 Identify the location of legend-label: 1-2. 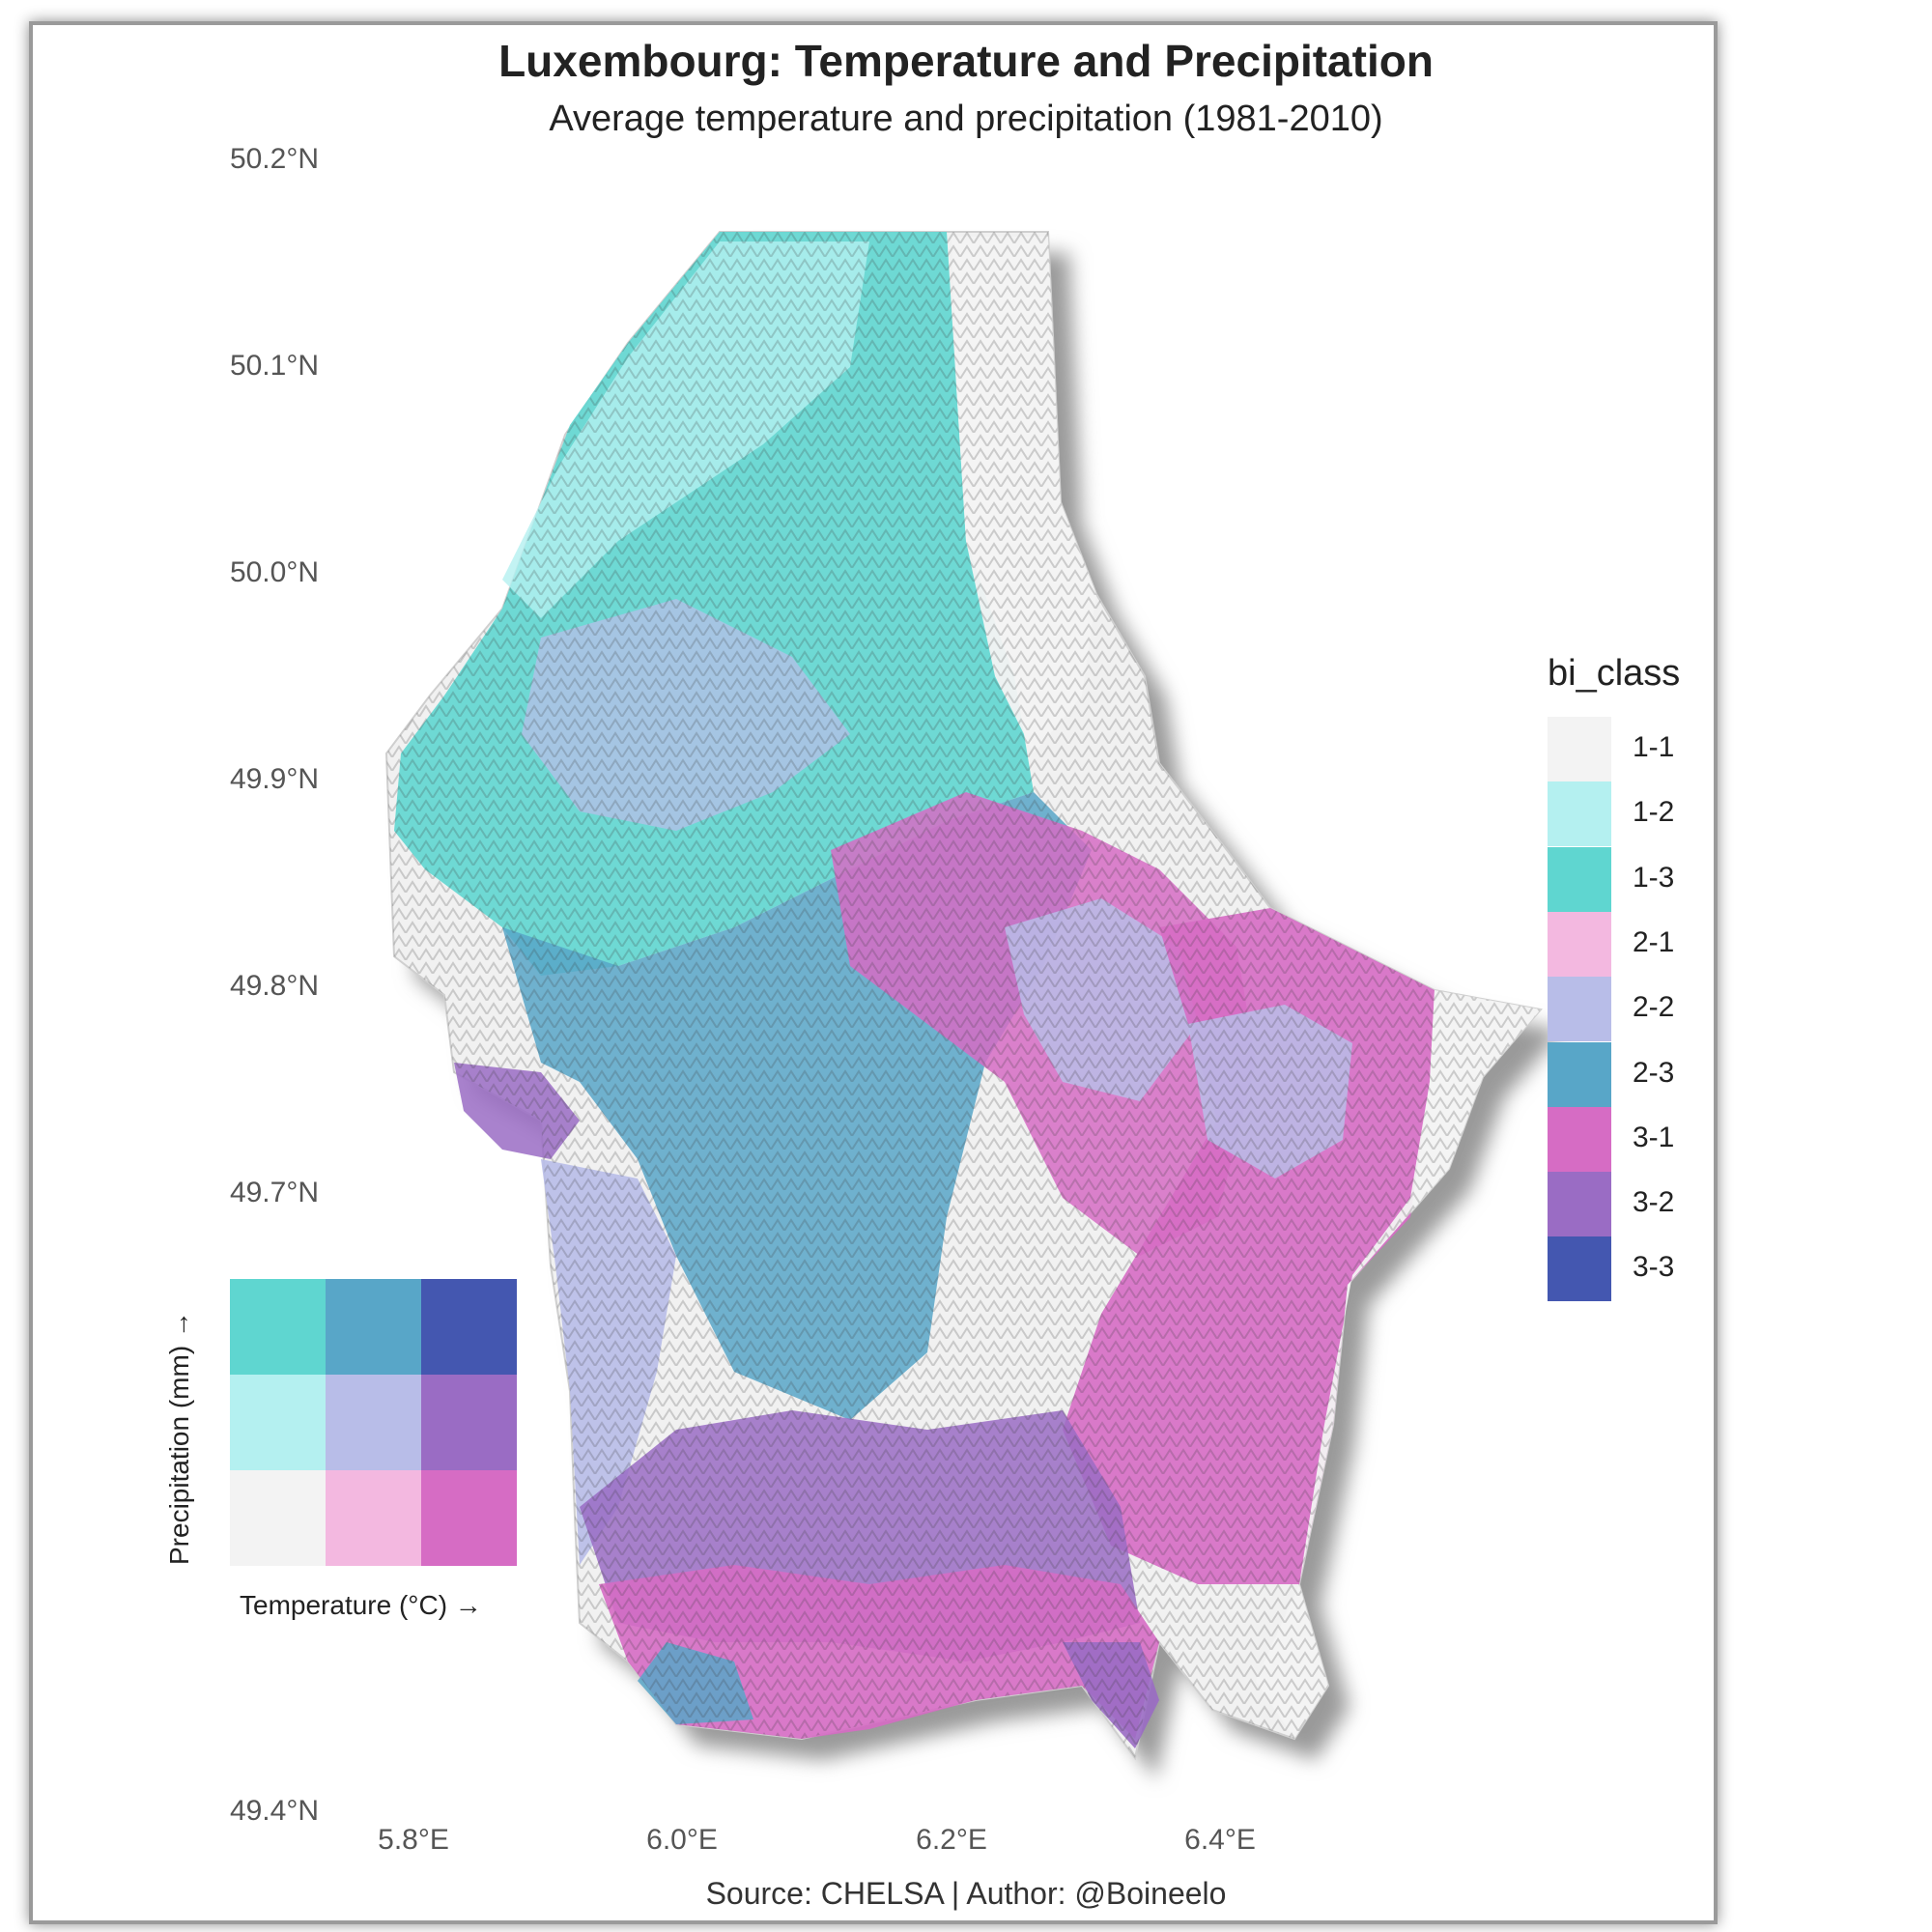
(1654, 812).